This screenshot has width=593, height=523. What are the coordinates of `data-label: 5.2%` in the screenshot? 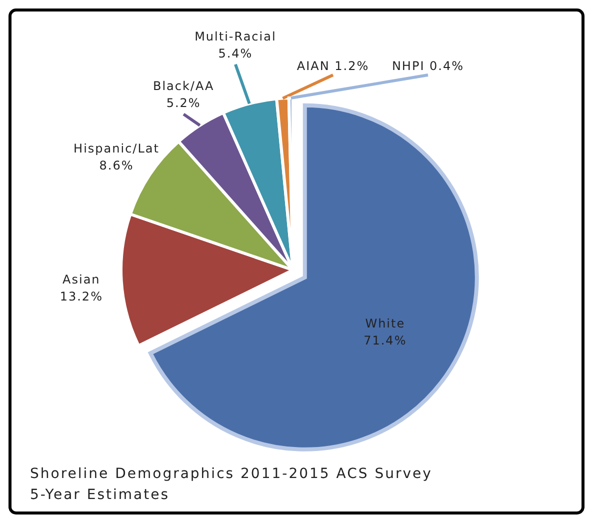 It's located at (183, 103).